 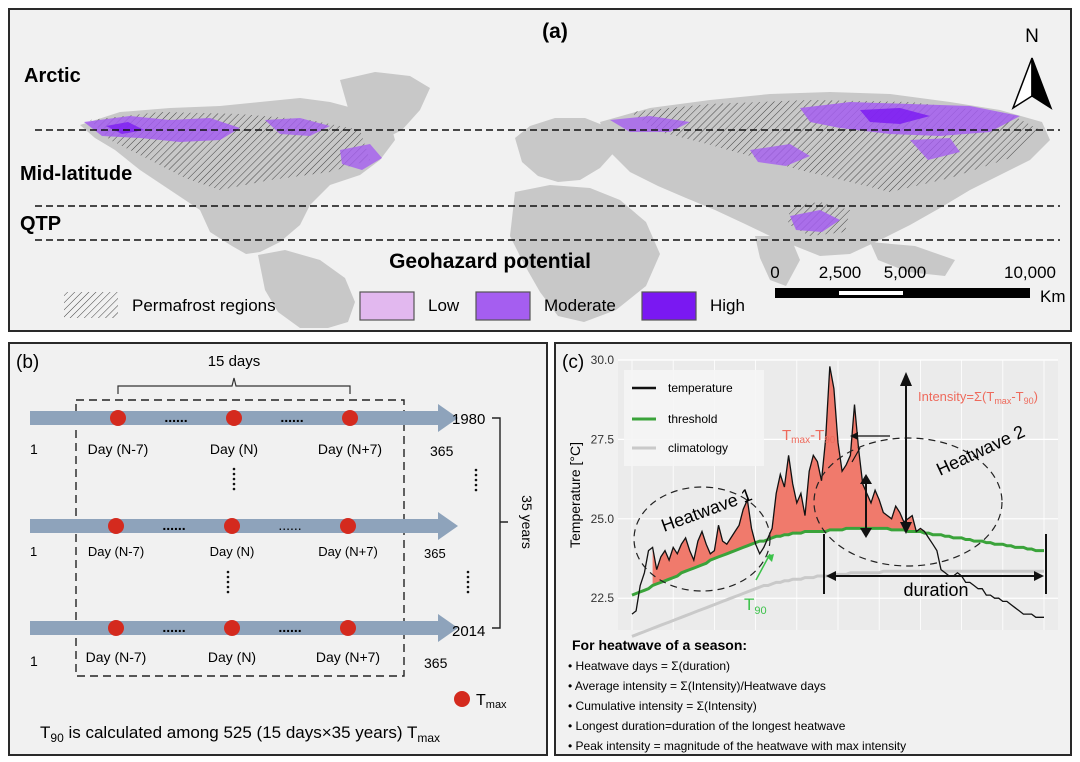 What do you see at coordinates (659, 645) in the screenshot?
I see `notes-title: For heatwave of a season:` at bounding box center [659, 645].